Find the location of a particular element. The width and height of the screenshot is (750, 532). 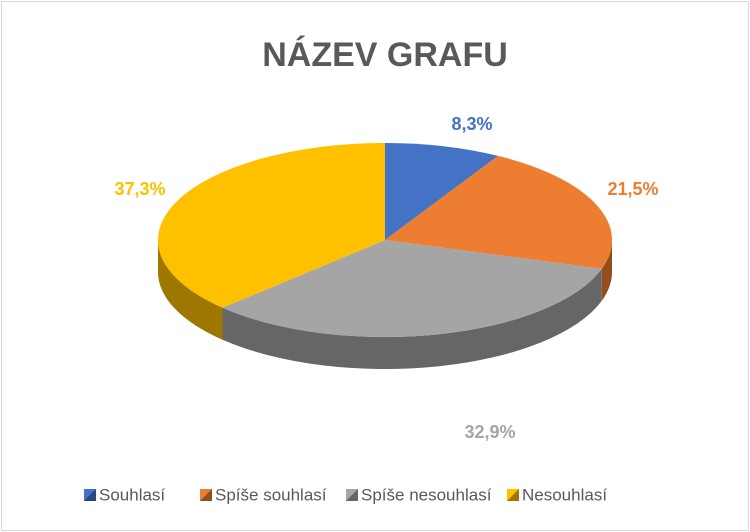

legend-label: Nesouhlasí is located at coordinates (564, 494).